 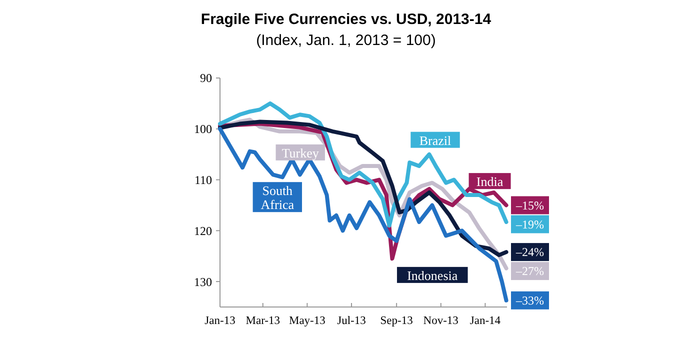 What do you see at coordinates (203, 231) in the screenshot?
I see `y-tick-label: 120` at bounding box center [203, 231].